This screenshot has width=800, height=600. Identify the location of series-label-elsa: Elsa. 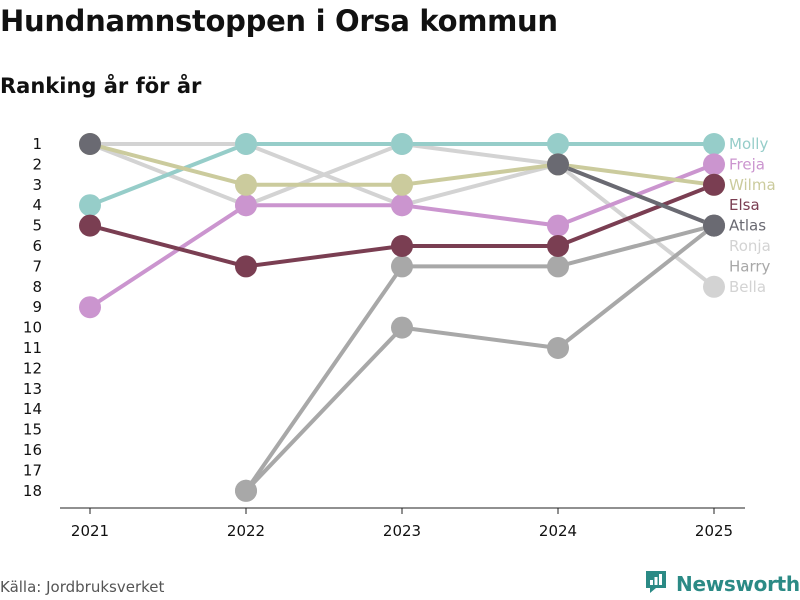
(744, 205).